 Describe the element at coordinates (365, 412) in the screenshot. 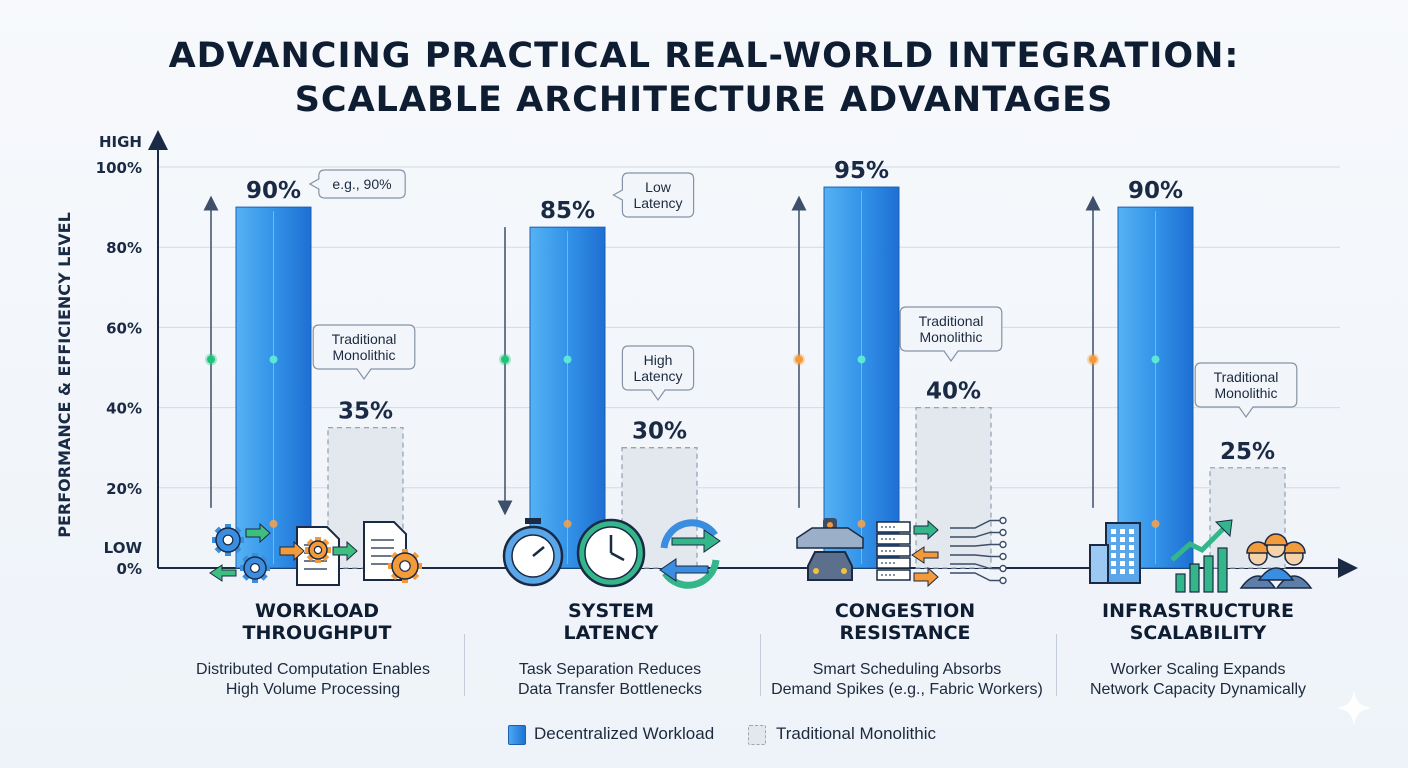

I see `bar-value-label-traditional: 35%` at that location.